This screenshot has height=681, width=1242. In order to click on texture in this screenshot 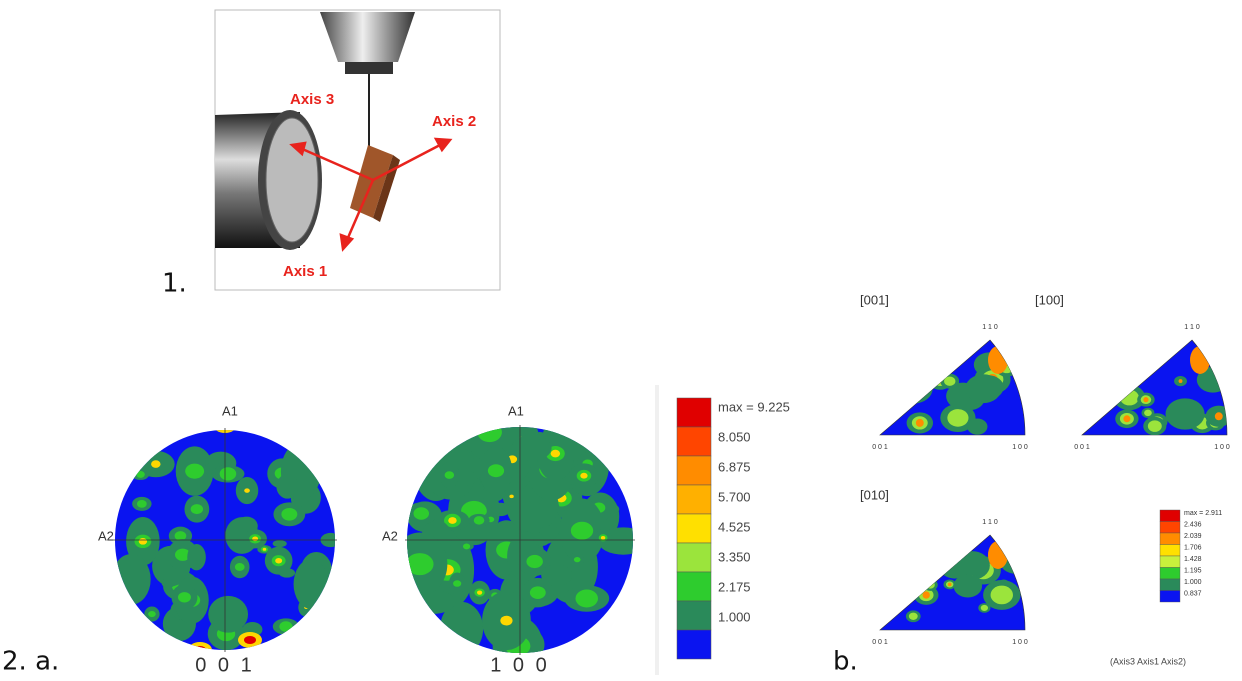, I will do `click(225, 540)`.